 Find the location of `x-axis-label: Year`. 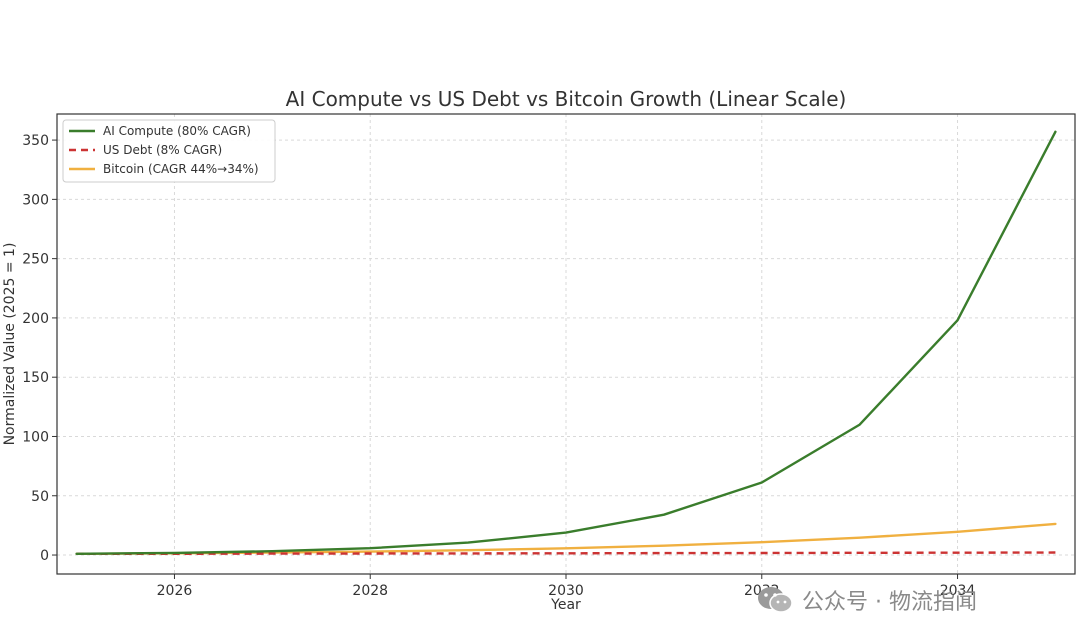

x-axis-label: Year is located at coordinates (565, 605).